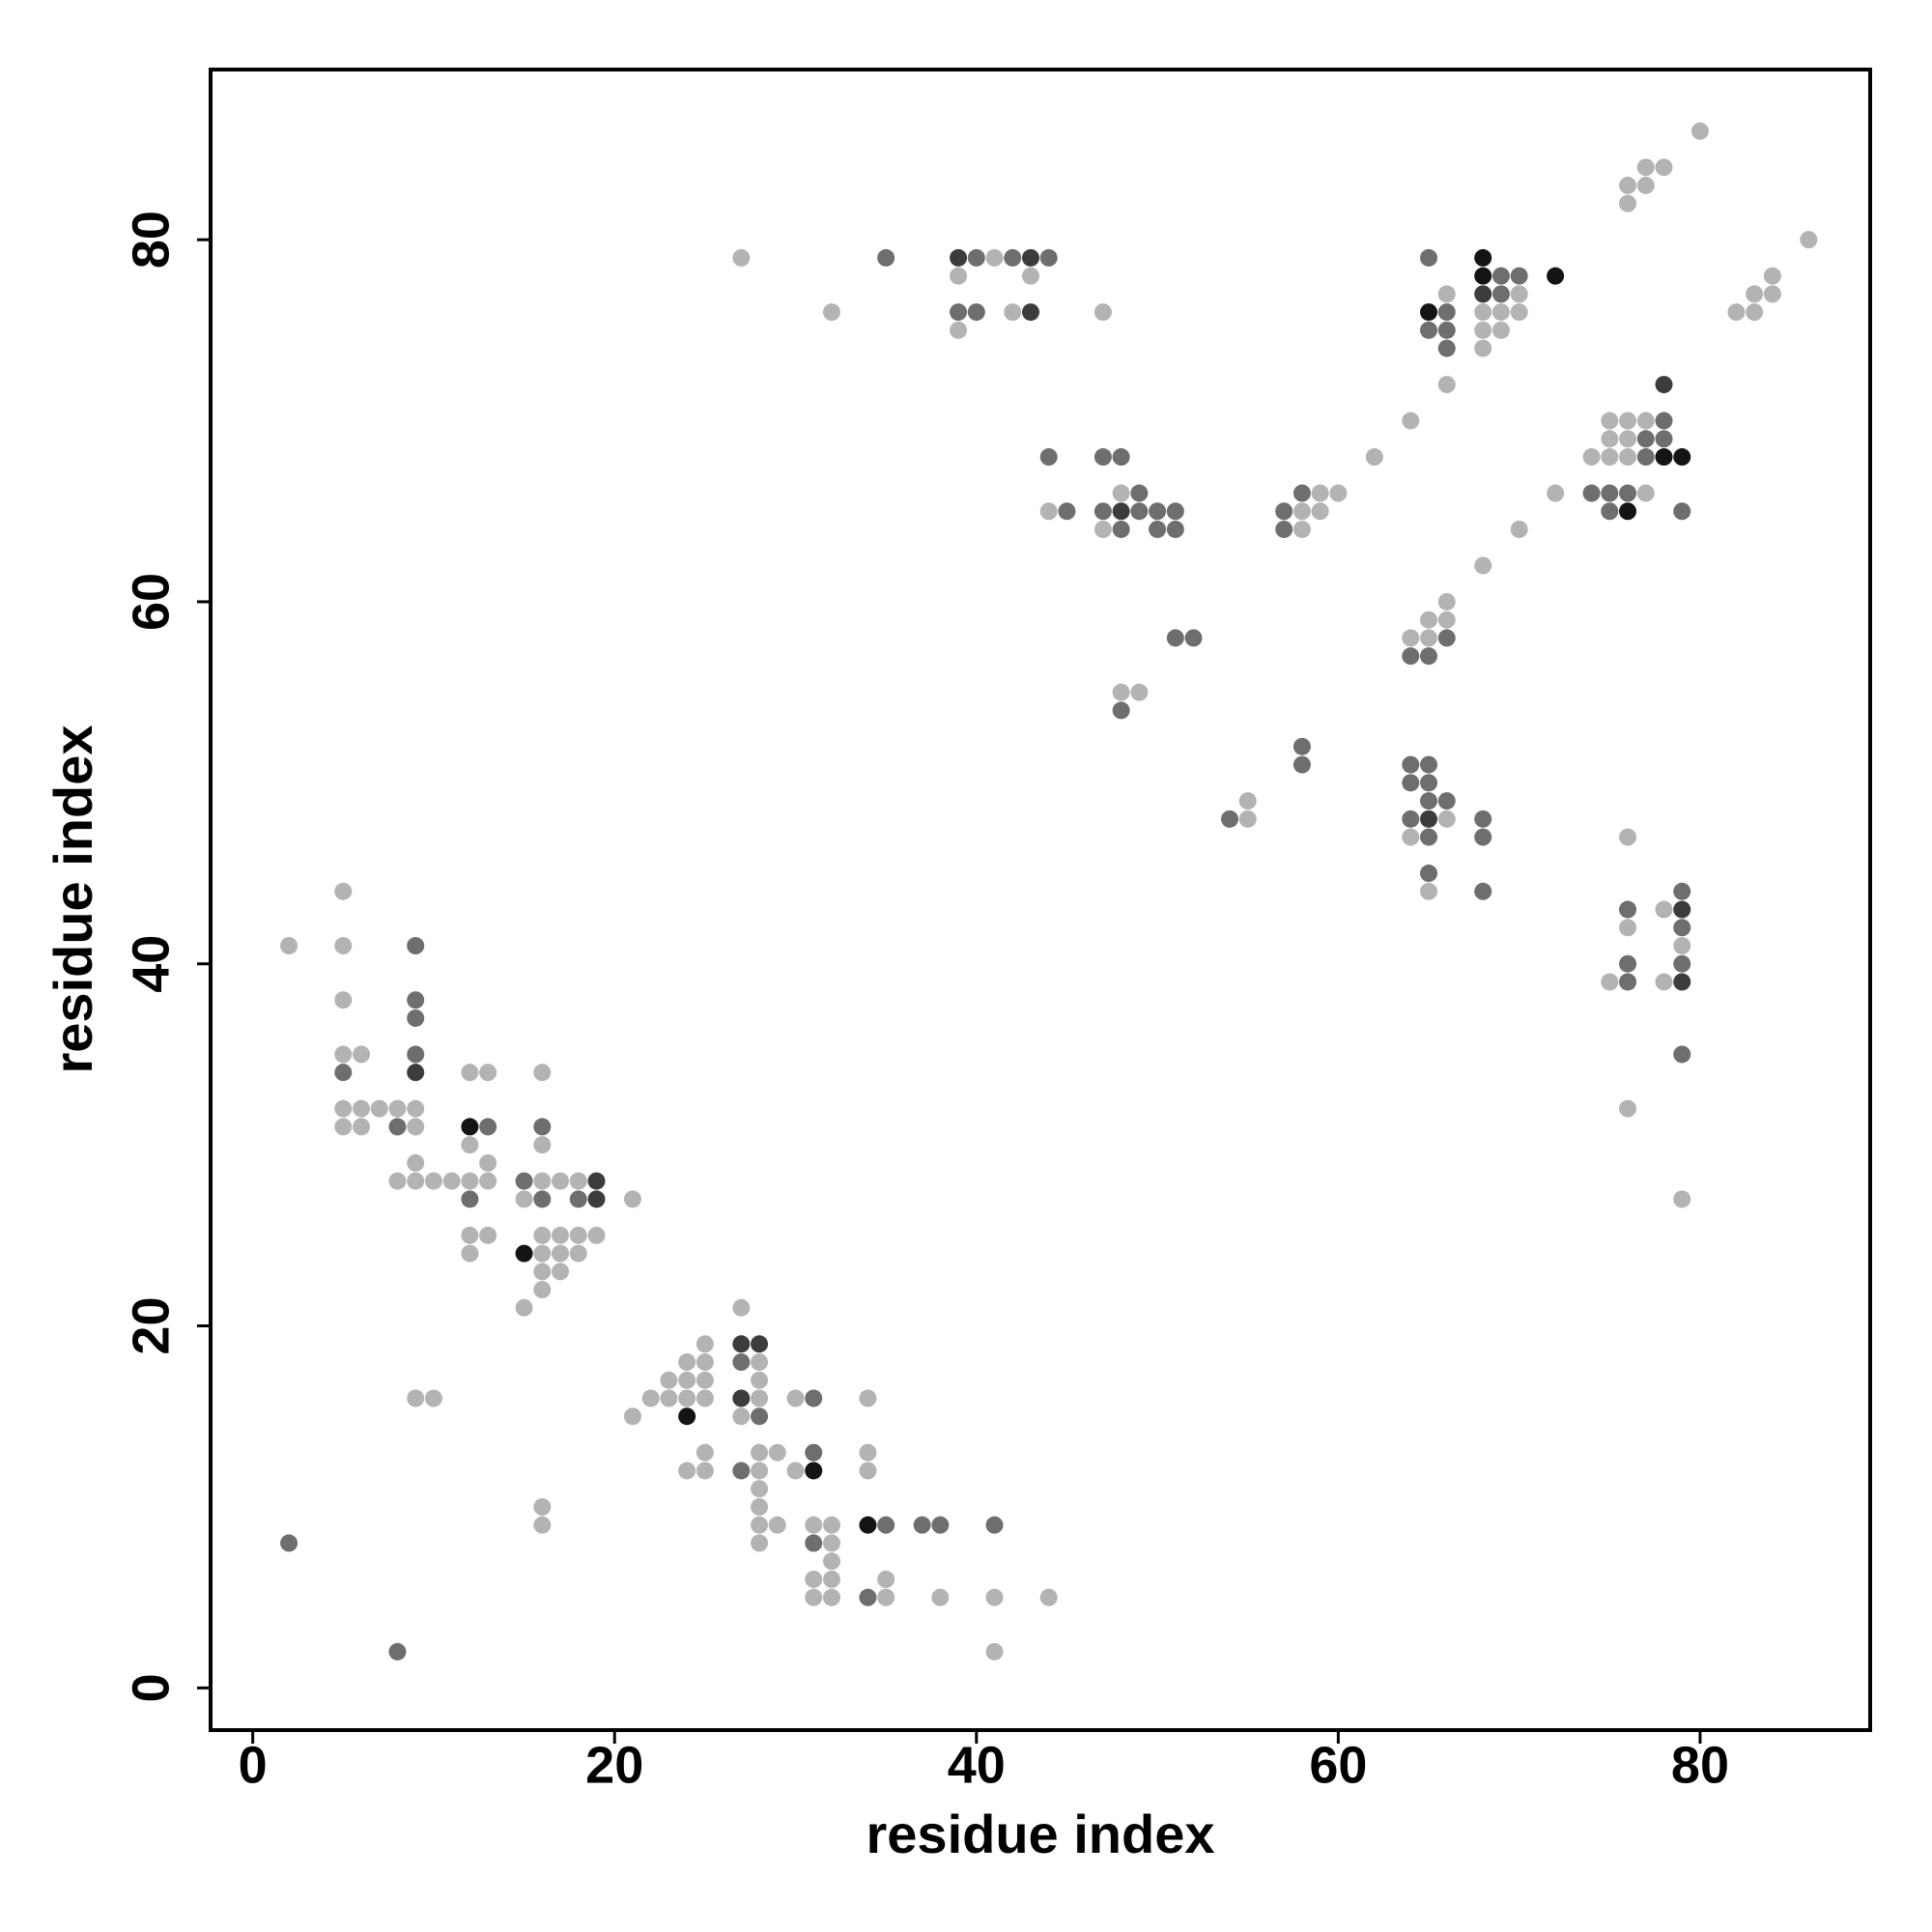 The width and height of the screenshot is (1932, 1932). I want to click on y-tick-label: 80, so click(151, 240).